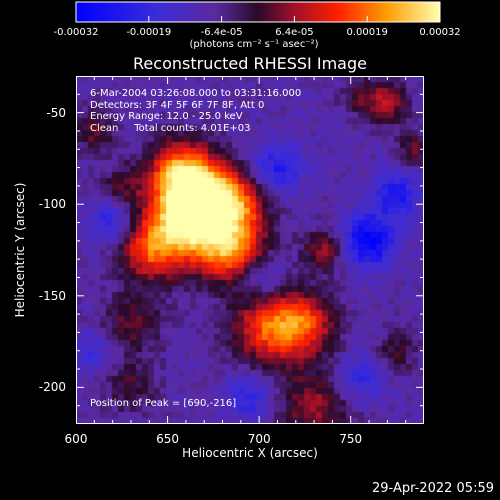  I want to click on x-tick-label: 700, so click(259, 439).